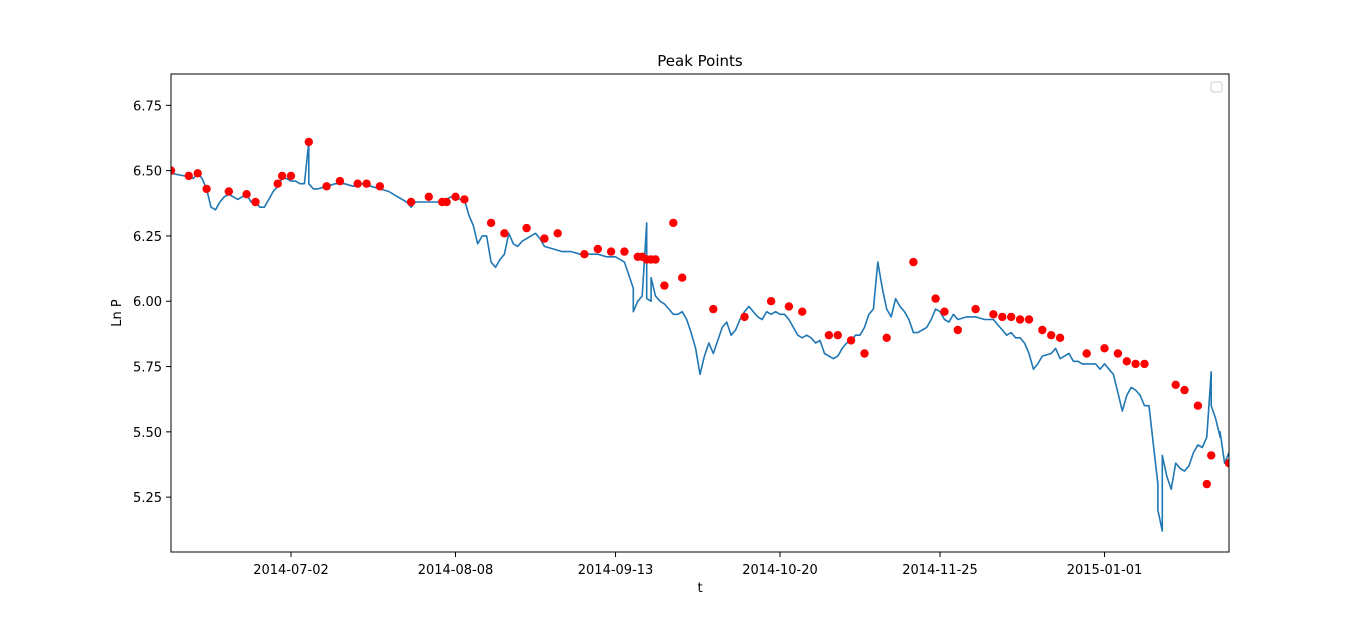 Image resolution: width=1366 pixels, height=620 pixels. What do you see at coordinates (147, 433) in the screenshot?
I see `y-tick-label: 5.50` at bounding box center [147, 433].